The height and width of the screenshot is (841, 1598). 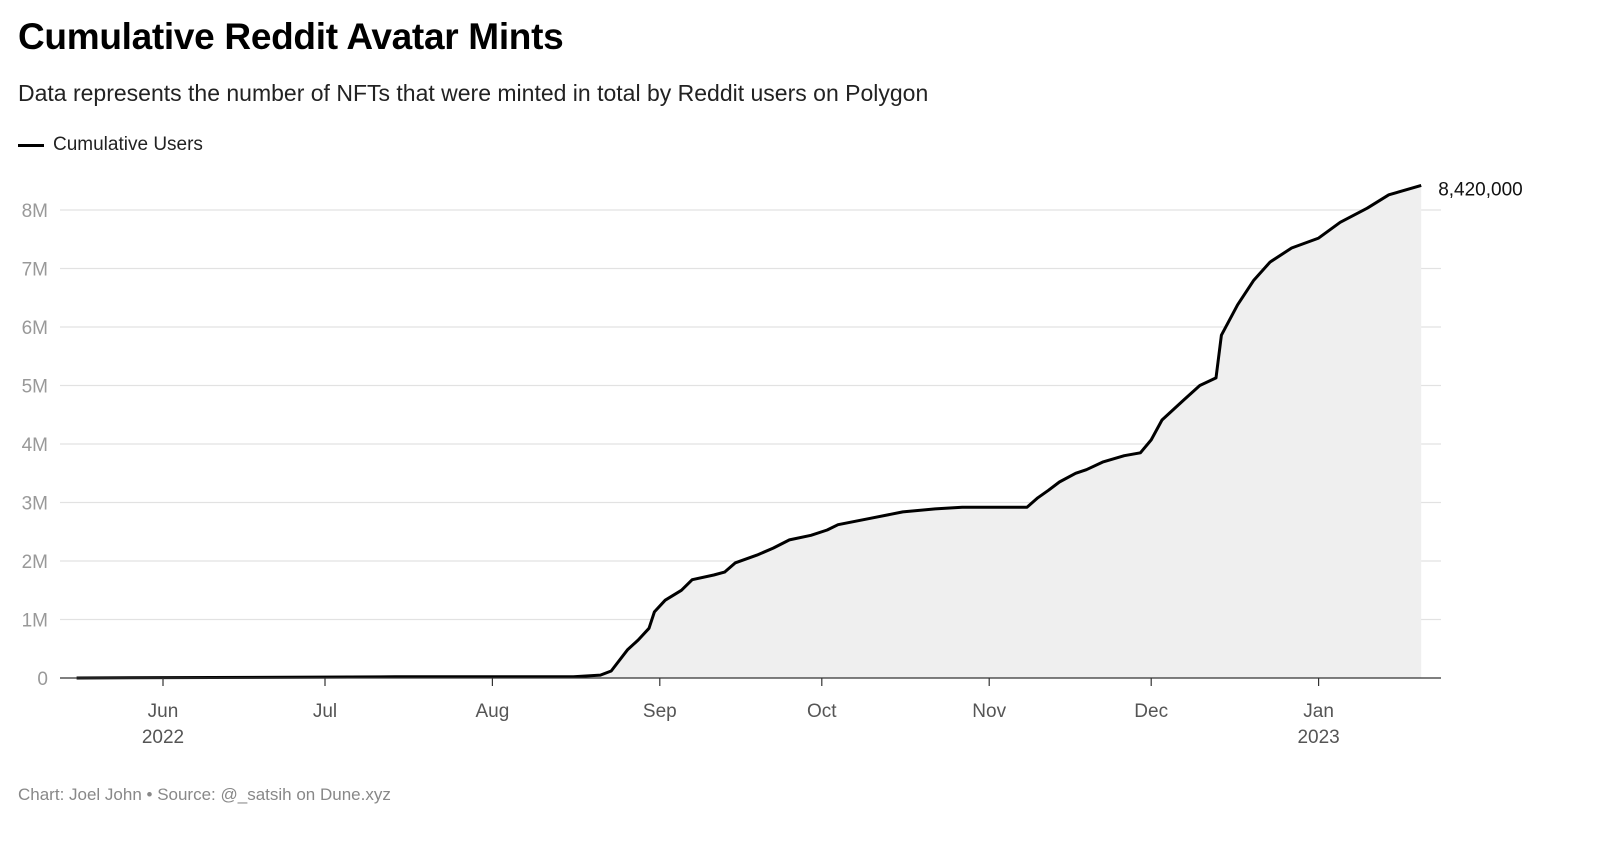 I want to click on y-tick-label: 2M, so click(x=35, y=562).